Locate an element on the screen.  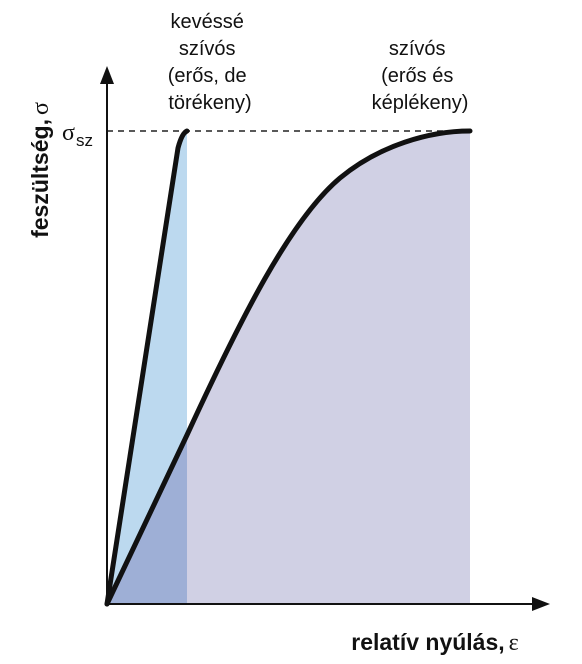
x-label-word: relatív nyúlás, is located at coordinates (427, 642).